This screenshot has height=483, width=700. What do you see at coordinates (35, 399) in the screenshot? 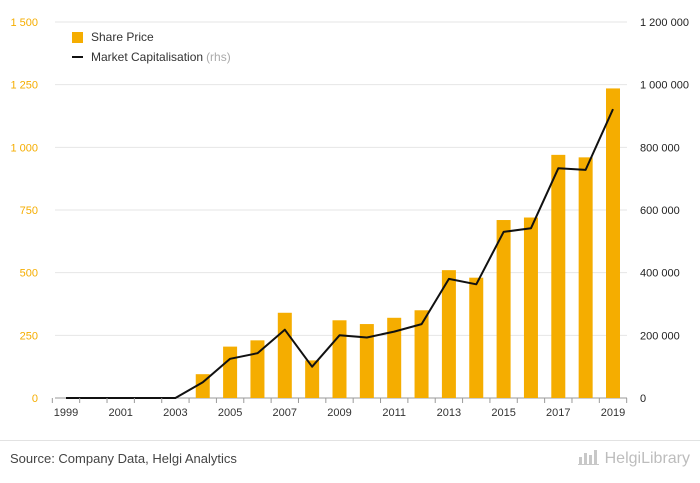
I see `y-left-tick-label: 0` at bounding box center [35, 399].